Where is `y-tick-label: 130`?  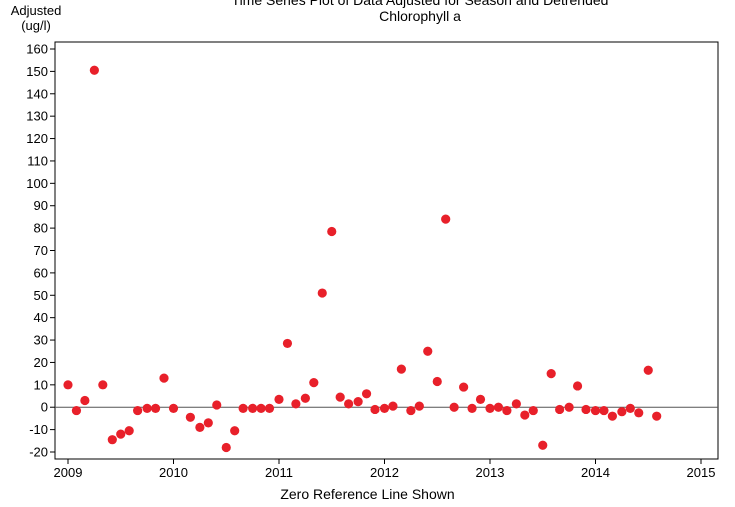
y-tick-label: 130 is located at coordinates (37, 116).